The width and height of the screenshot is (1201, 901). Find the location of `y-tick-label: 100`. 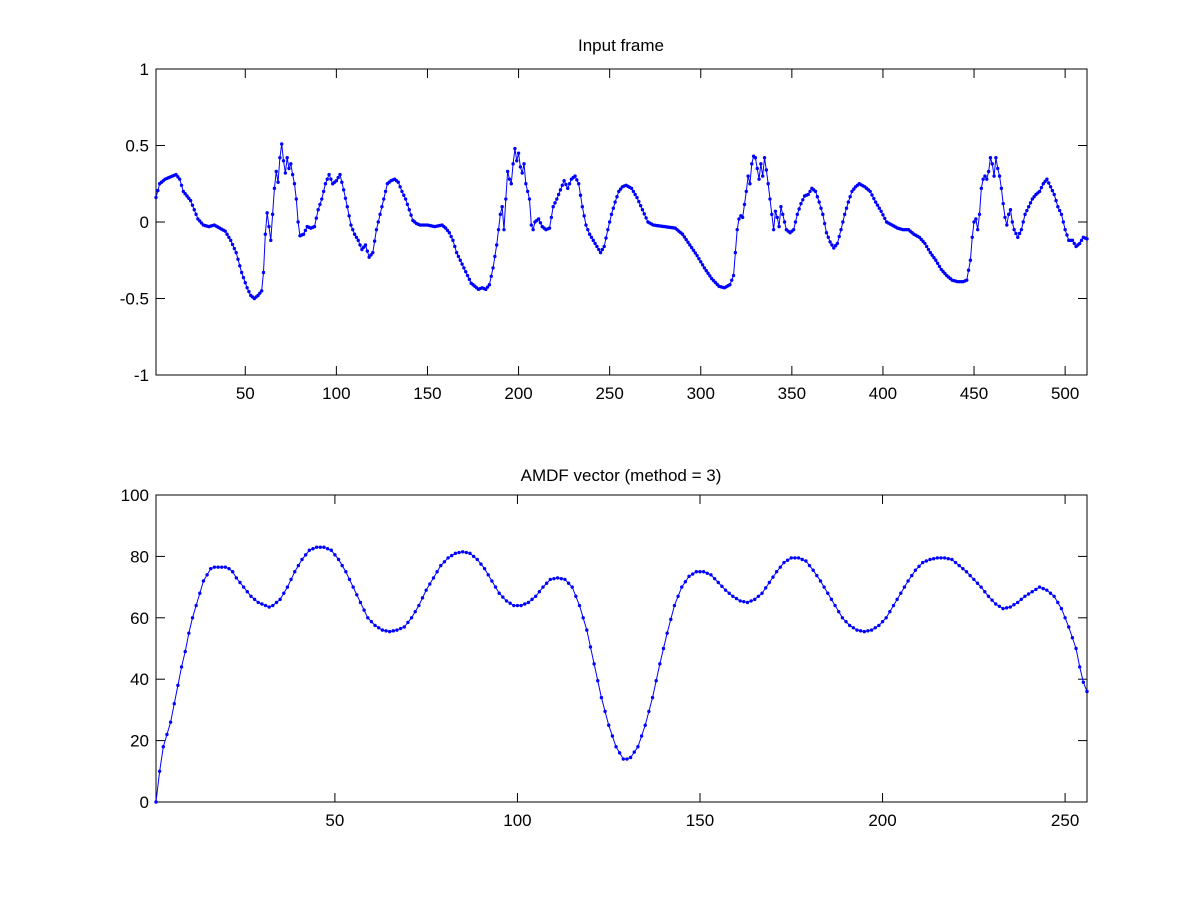

y-tick-label: 100 is located at coordinates (135, 495).